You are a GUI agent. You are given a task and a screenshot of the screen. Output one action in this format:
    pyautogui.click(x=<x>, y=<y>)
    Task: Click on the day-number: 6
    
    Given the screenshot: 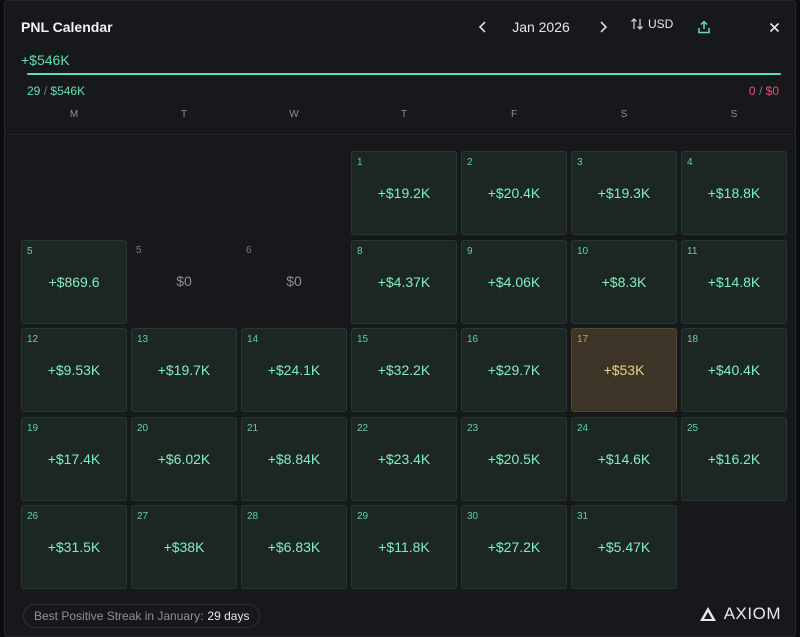 What is the action you would take?
    pyautogui.click(x=249, y=250)
    